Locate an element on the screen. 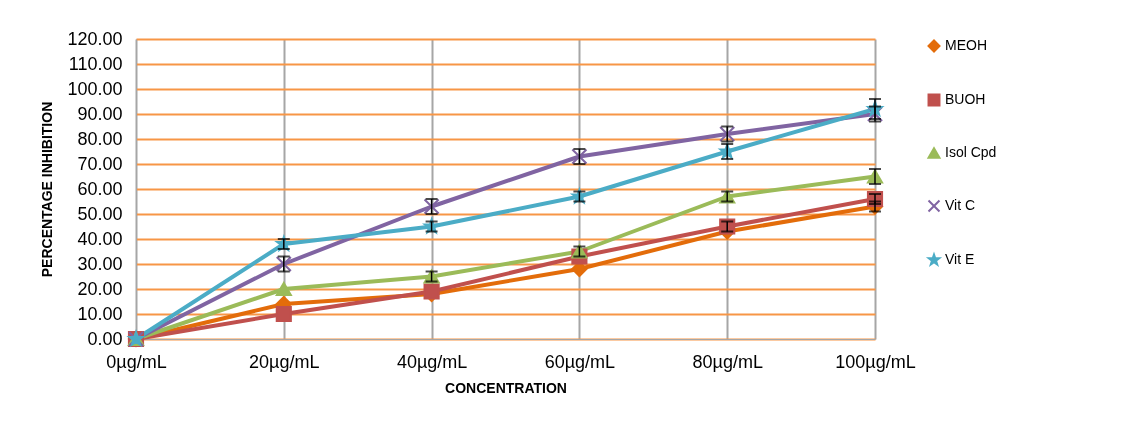 The width and height of the screenshot is (1140, 438). y-tick-label: 50.00 is located at coordinates (100, 213).